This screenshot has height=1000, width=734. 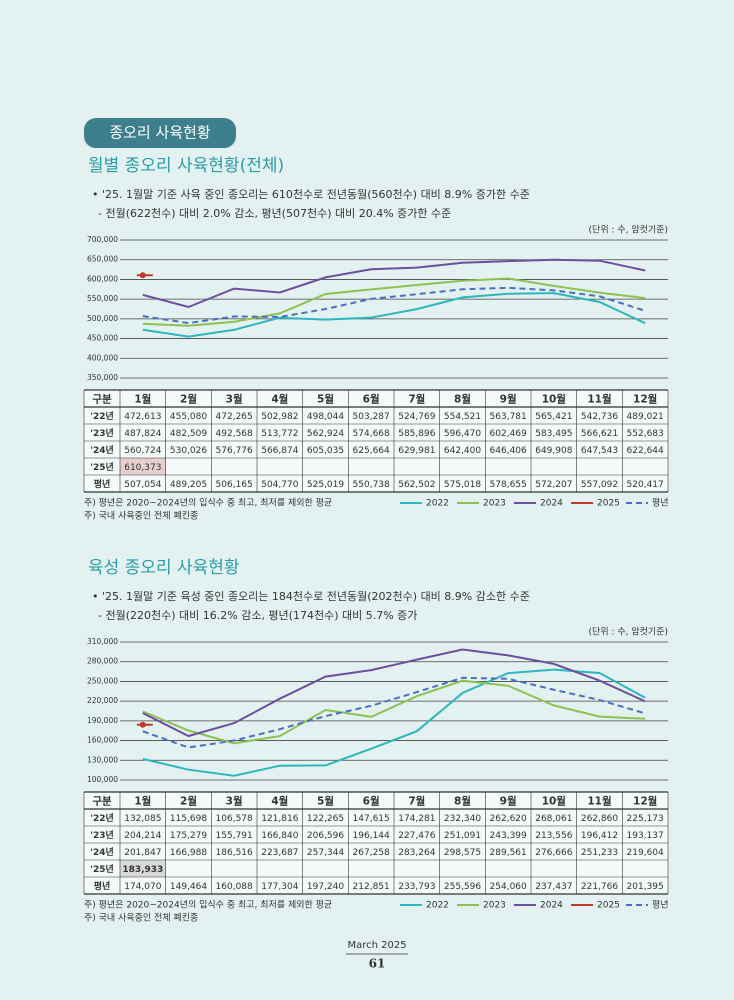 I want to click on table-cell: 507,054, so click(x=142, y=485).